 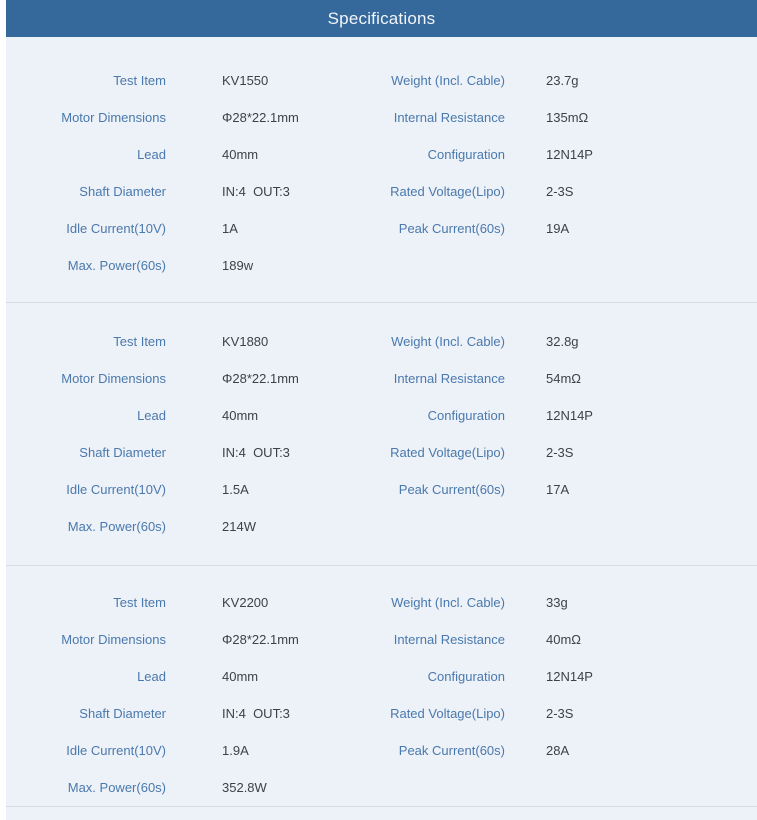 I want to click on spec-value: KV1550, so click(x=245, y=80).